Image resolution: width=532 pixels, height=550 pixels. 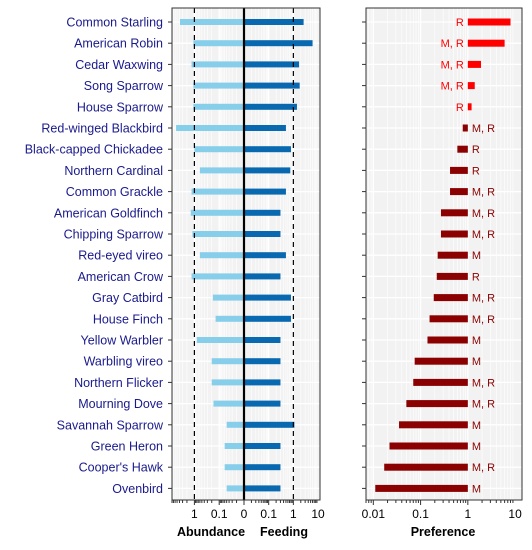 I want to click on species-label: Song Sparrow, so click(x=124, y=86).